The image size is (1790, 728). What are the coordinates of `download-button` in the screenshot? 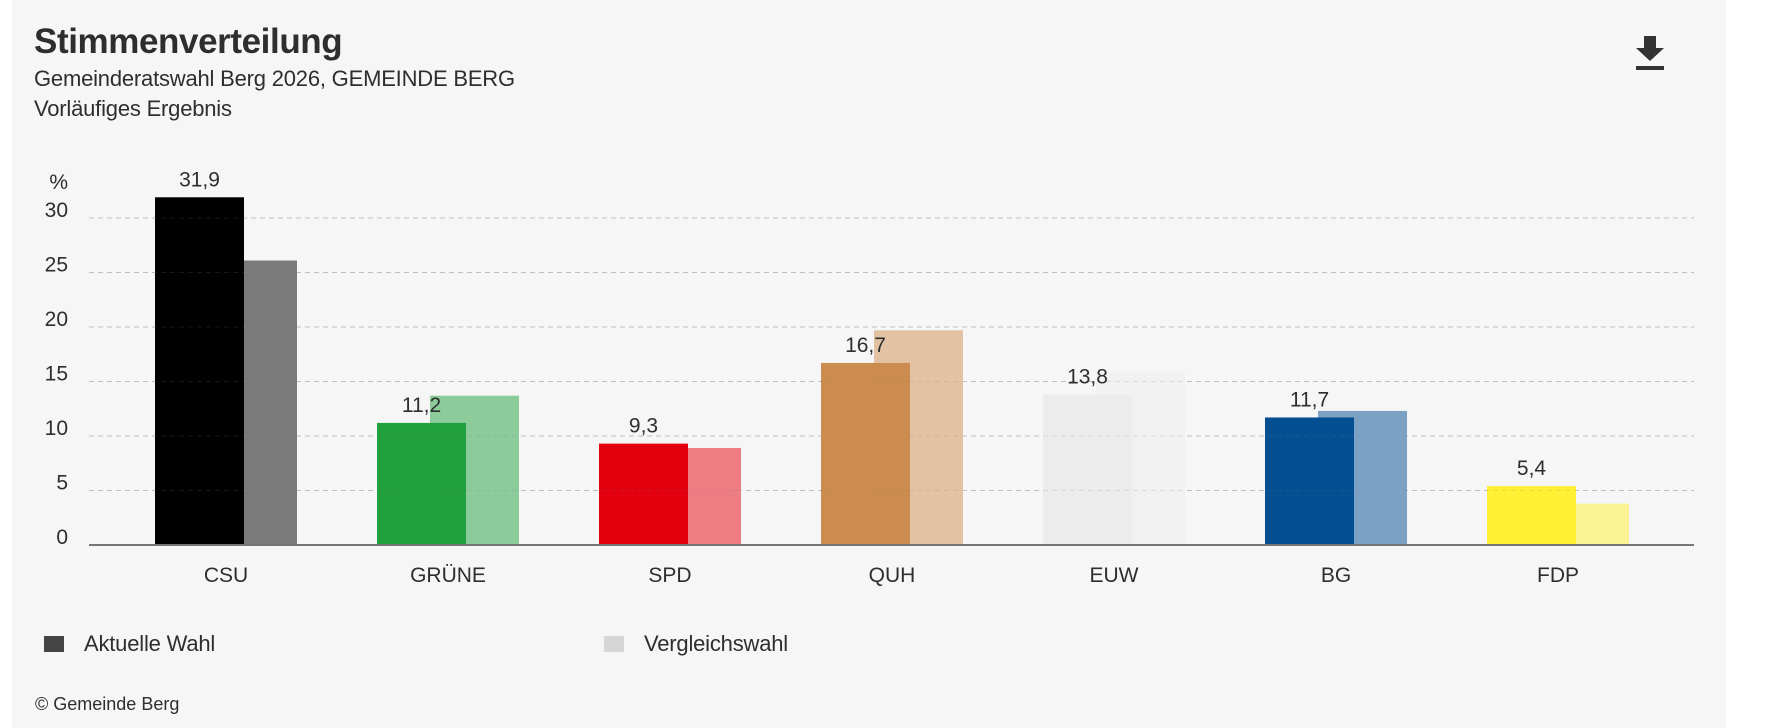 It's located at (1651, 53).